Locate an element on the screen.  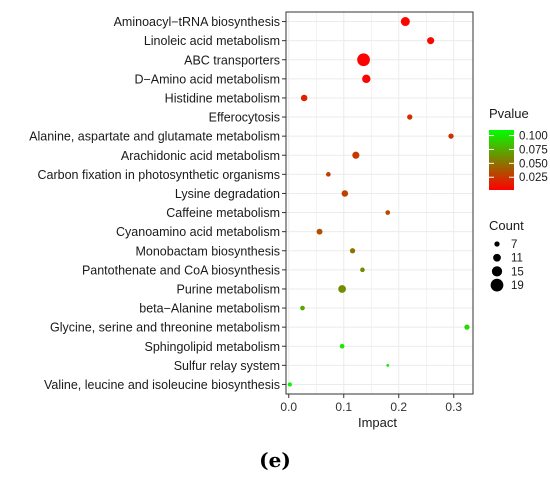
pvalue-colorbar is located at coordinates (501, 160).